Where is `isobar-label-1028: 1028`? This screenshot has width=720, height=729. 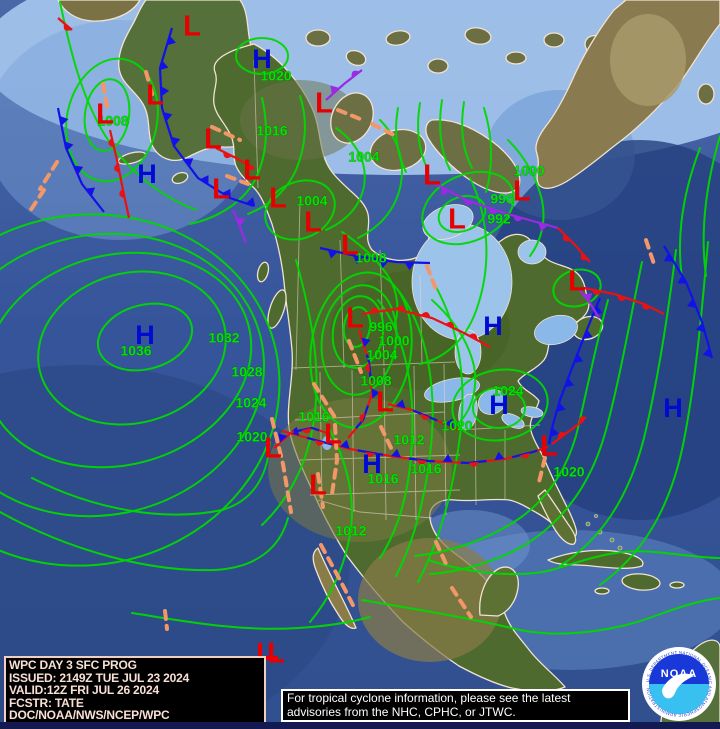
isobar-label-1028: 1028 is located at coordinates (246, 372).